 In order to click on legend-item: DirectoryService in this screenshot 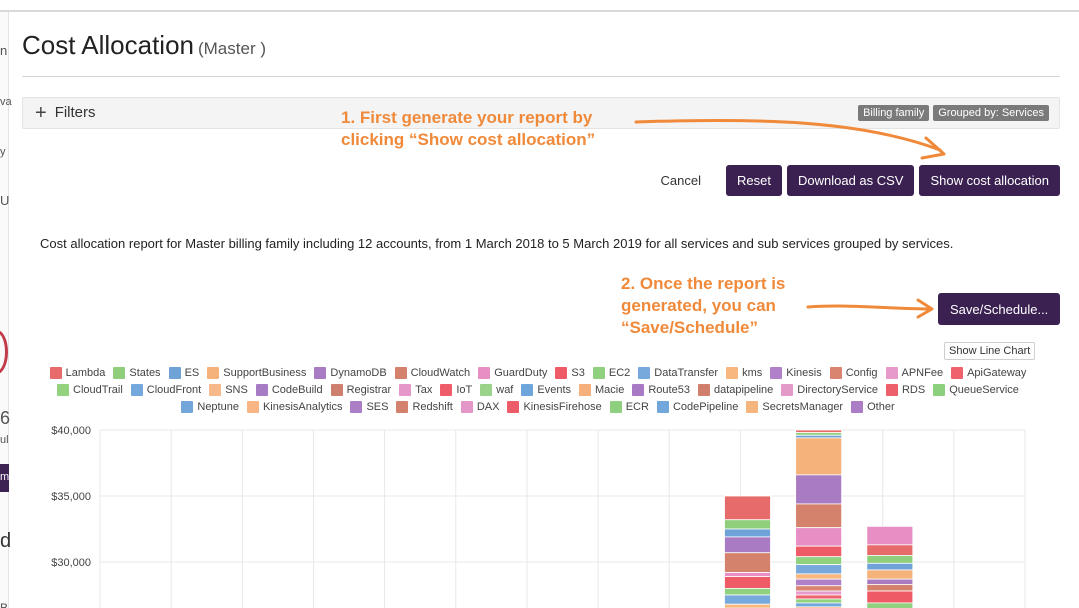, I will do `click(829, 390)`.